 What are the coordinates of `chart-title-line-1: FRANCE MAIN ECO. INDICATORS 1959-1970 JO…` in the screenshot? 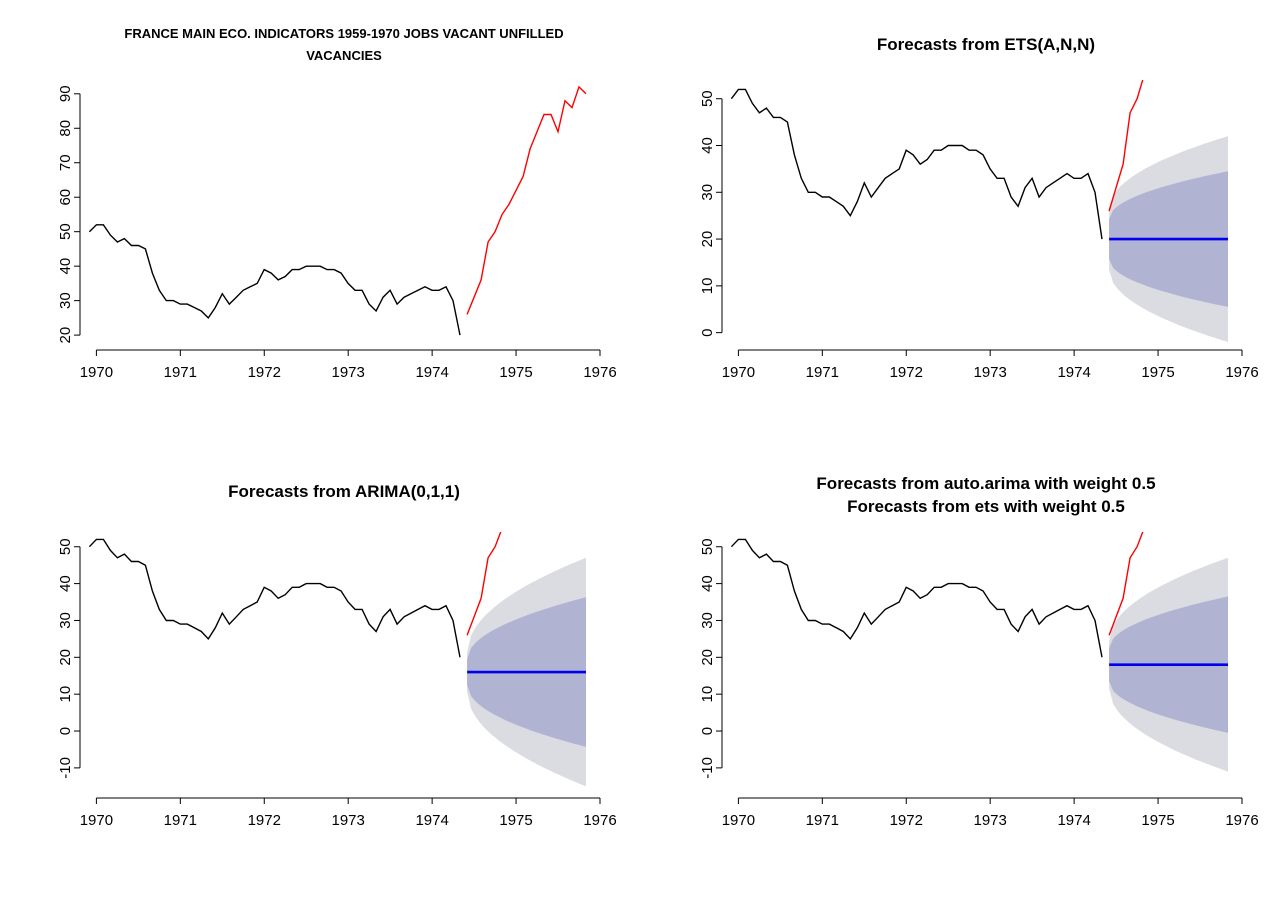 It's located at (343, 33).